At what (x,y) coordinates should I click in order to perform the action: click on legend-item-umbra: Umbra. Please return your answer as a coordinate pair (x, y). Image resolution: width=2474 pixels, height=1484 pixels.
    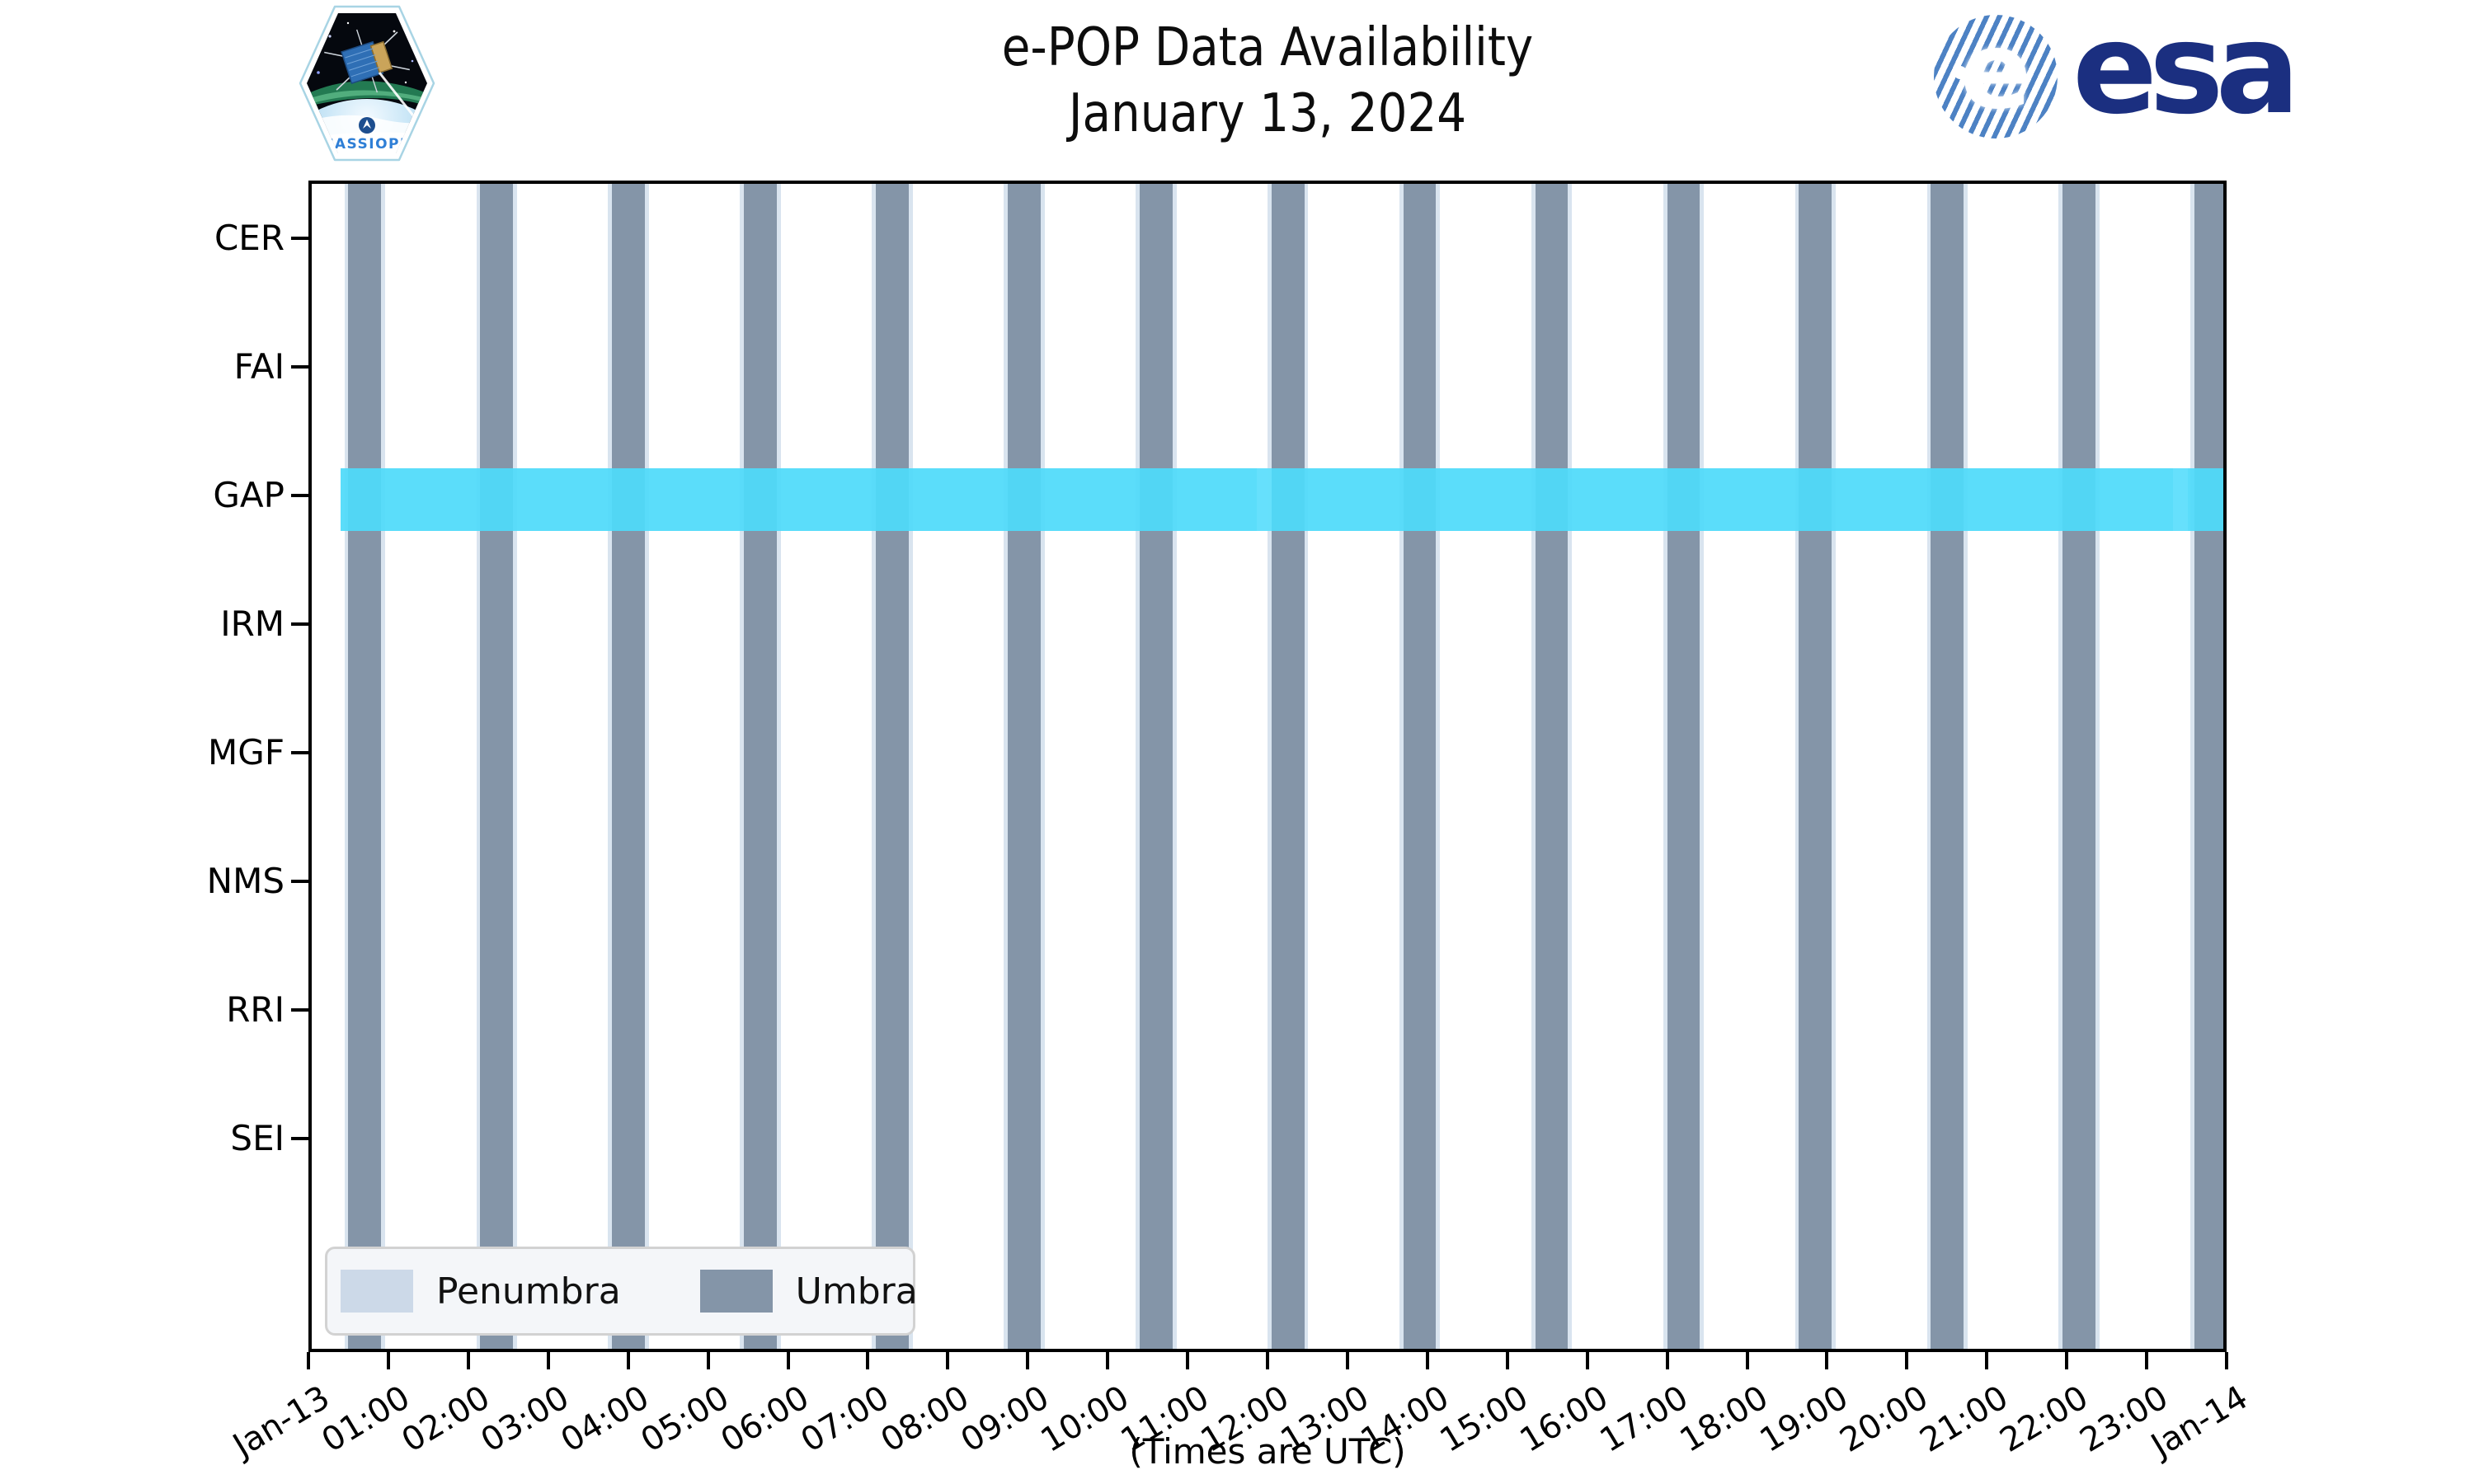
    Looking at the image, I should click on (802, 1291).